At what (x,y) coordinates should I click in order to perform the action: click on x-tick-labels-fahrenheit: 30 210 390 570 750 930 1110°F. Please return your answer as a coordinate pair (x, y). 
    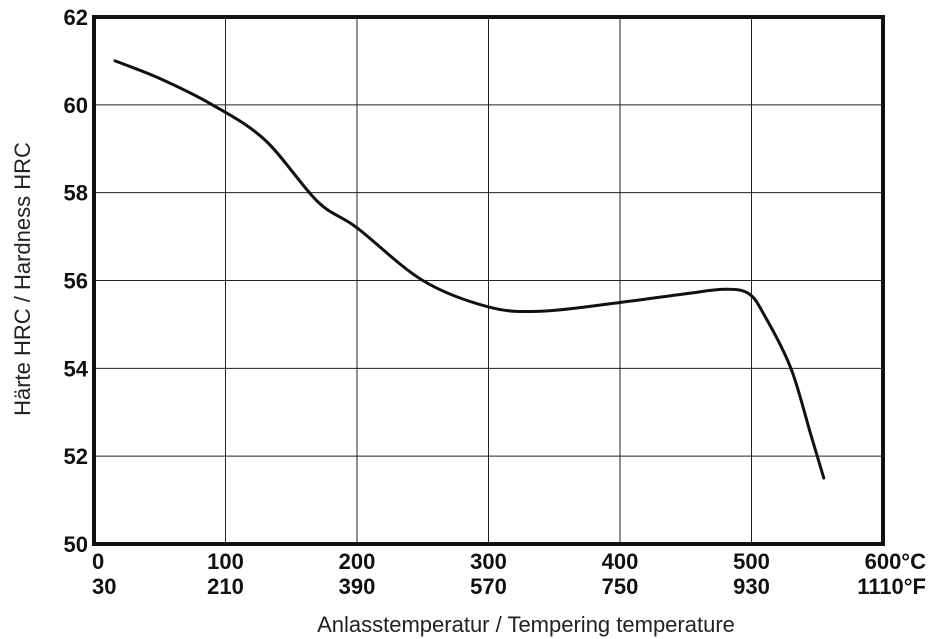
    Looking at the image, I should click on (509, 586).